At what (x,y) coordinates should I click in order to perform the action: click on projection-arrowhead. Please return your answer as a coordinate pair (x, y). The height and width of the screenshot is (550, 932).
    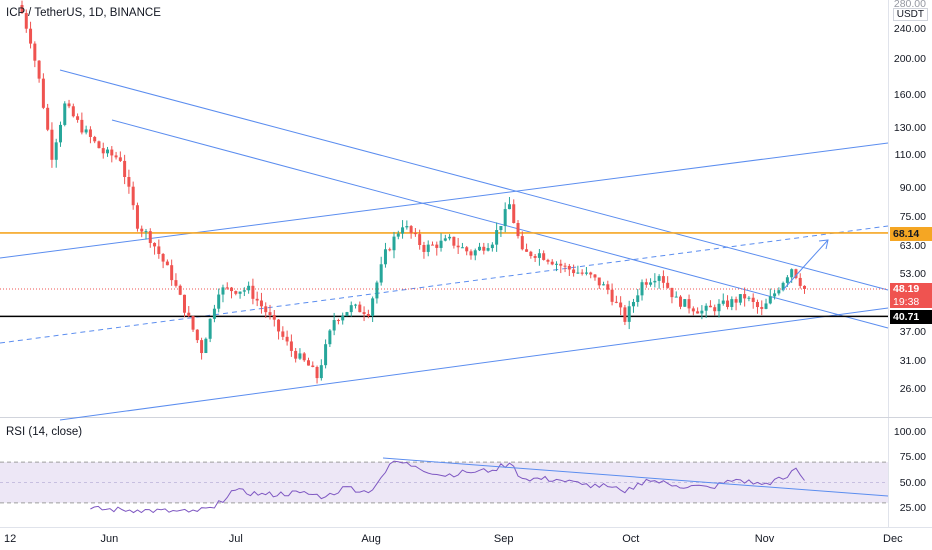
    Looking at the image, I should click on (823, 244).